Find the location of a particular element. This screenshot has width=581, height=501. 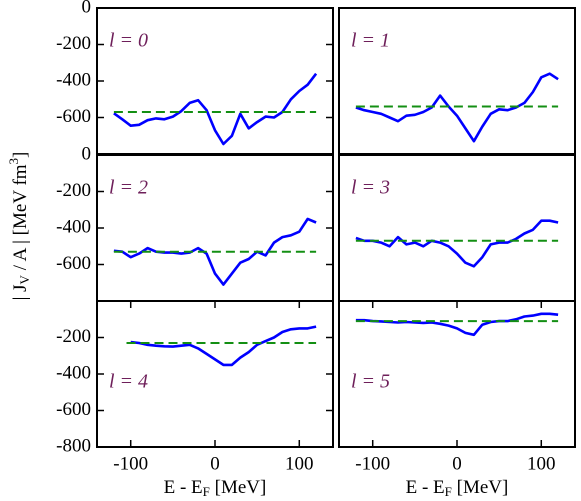

y-axis-label: | JV / A | [MeV fm3] is located at coordinates (19, 226).